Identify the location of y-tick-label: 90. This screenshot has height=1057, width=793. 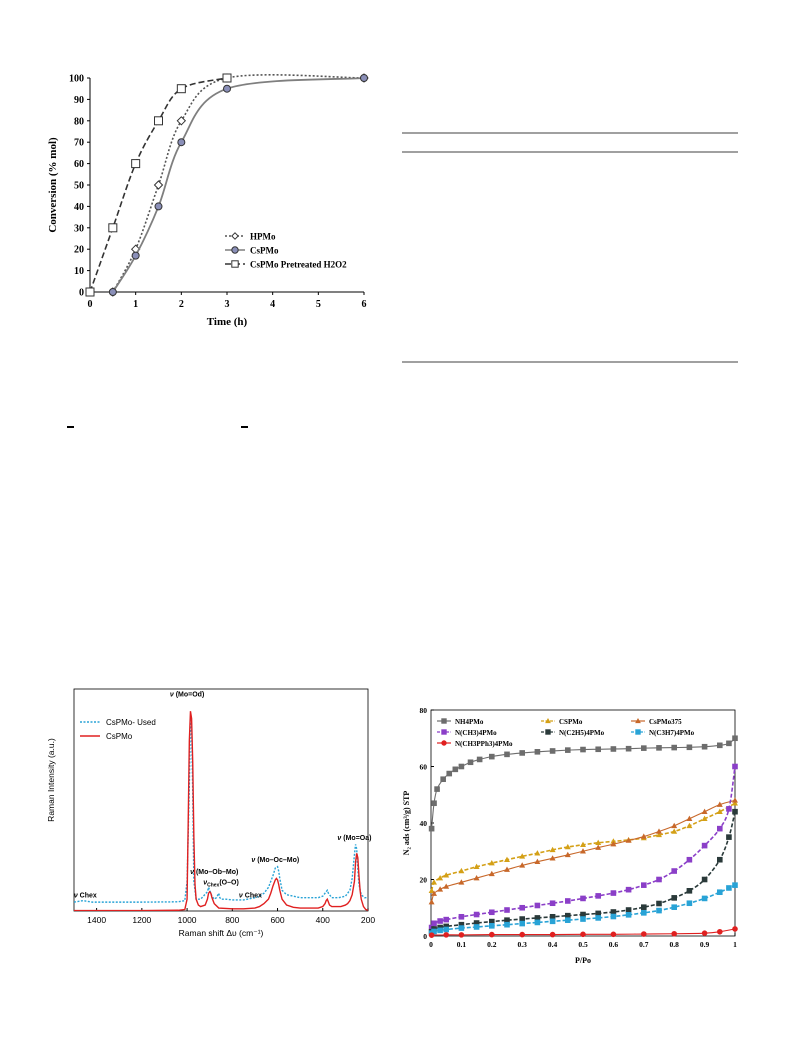
(79, 100).